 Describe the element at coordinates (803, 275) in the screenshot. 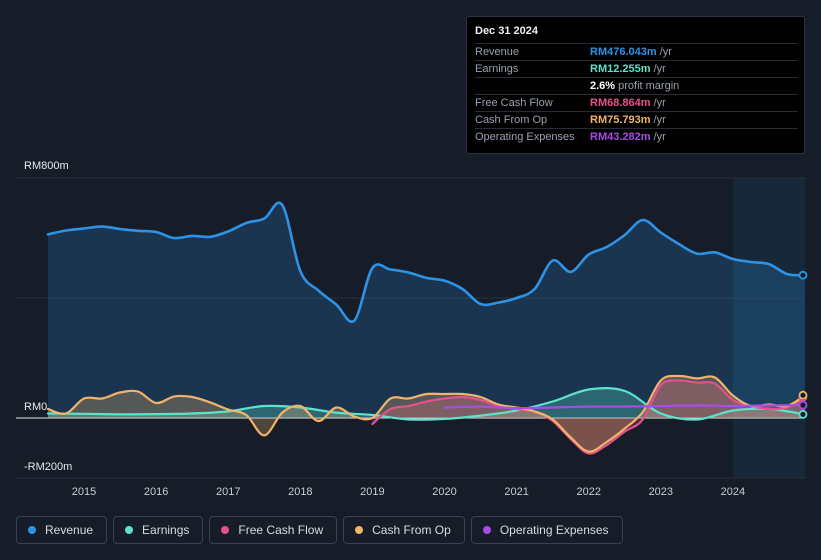

I see `revenue-endpoint` at that location.